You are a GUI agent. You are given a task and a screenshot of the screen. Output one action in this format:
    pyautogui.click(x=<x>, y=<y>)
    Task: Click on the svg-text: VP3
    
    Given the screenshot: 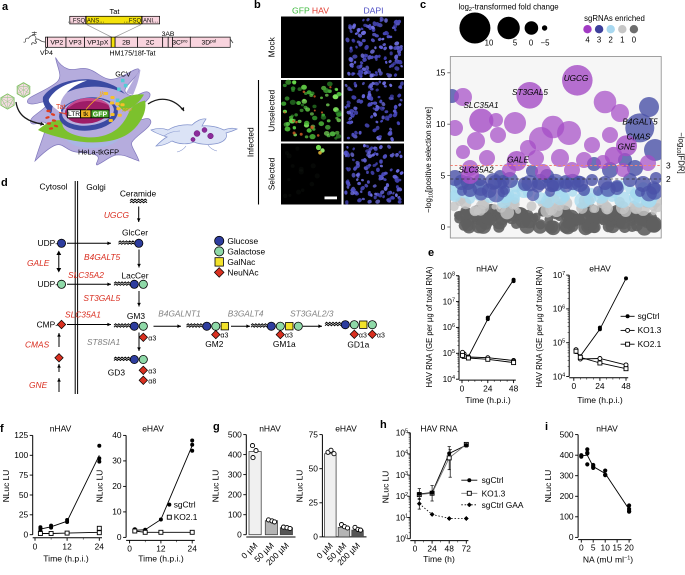 What is the action you would take?
    pyautogui.click(x=75, y=43)
    